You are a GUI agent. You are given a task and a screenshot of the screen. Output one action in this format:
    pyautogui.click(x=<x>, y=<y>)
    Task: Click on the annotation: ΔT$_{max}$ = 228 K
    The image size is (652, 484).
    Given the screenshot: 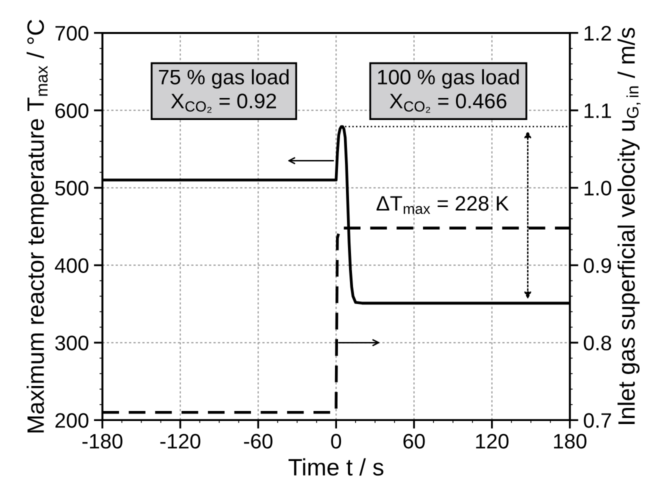 What is the action you would take?
    pyautogui.click(x=442, y=205)
    